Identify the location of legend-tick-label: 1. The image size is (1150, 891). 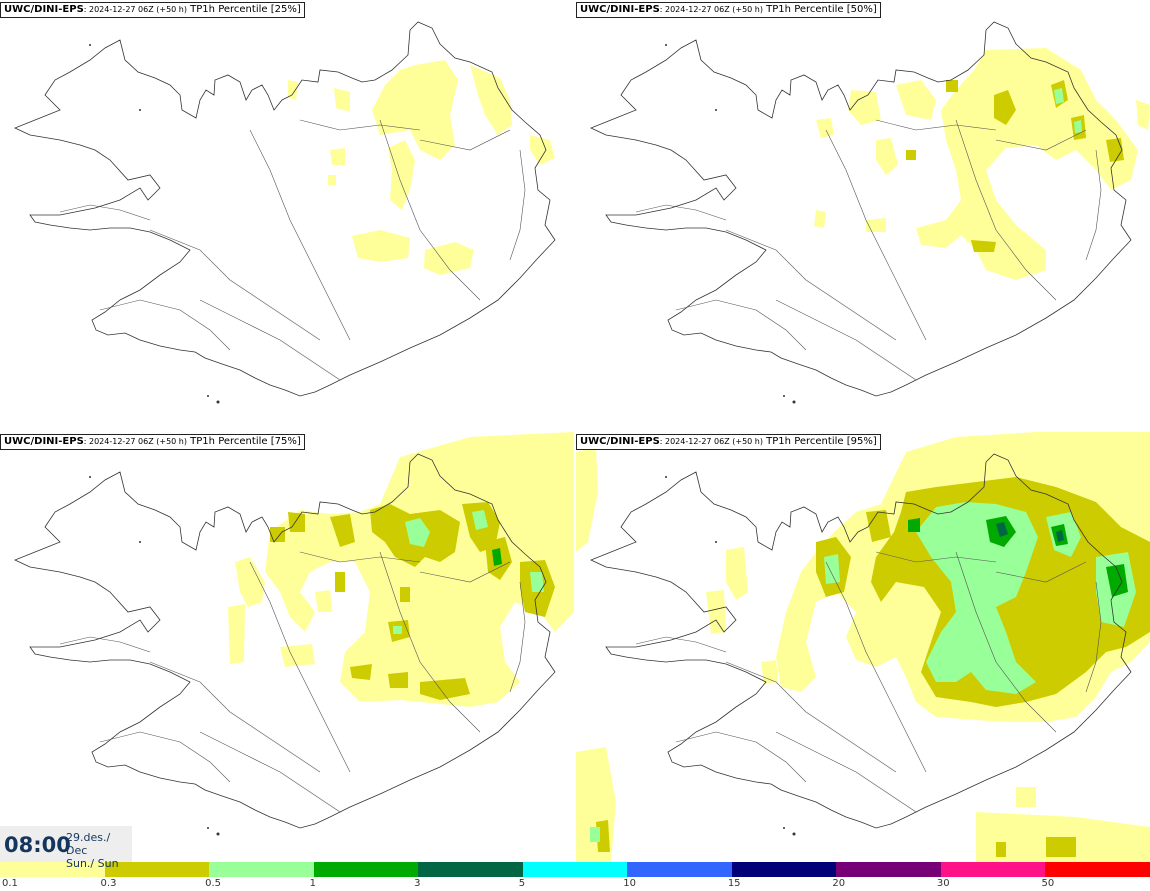
(312, 883).